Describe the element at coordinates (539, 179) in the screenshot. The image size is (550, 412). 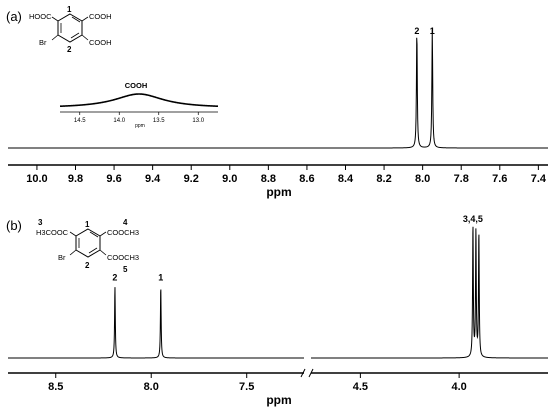
I see `x-tick-label-a-13: 7.4` at that location.